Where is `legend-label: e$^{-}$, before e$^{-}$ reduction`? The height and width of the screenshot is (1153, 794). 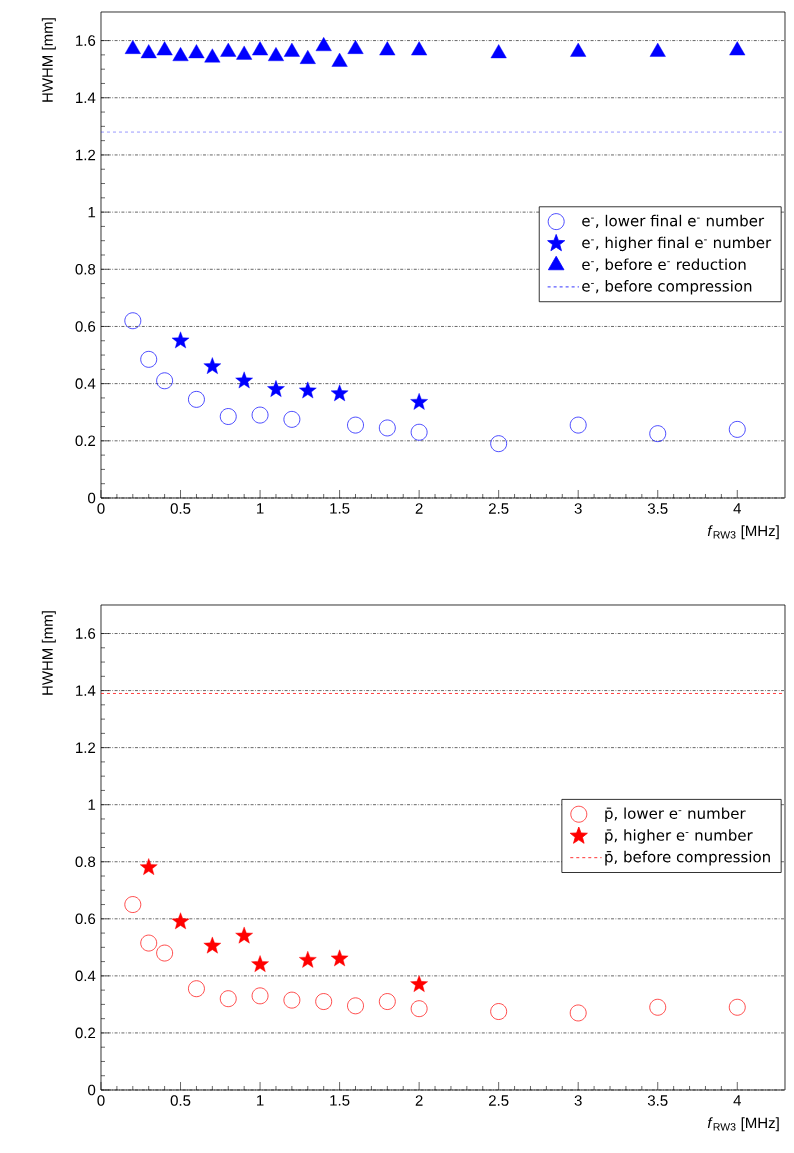 legend-label: e$^{-}$, before e$^{-}$ reduction is located at coordinates (664, 265).